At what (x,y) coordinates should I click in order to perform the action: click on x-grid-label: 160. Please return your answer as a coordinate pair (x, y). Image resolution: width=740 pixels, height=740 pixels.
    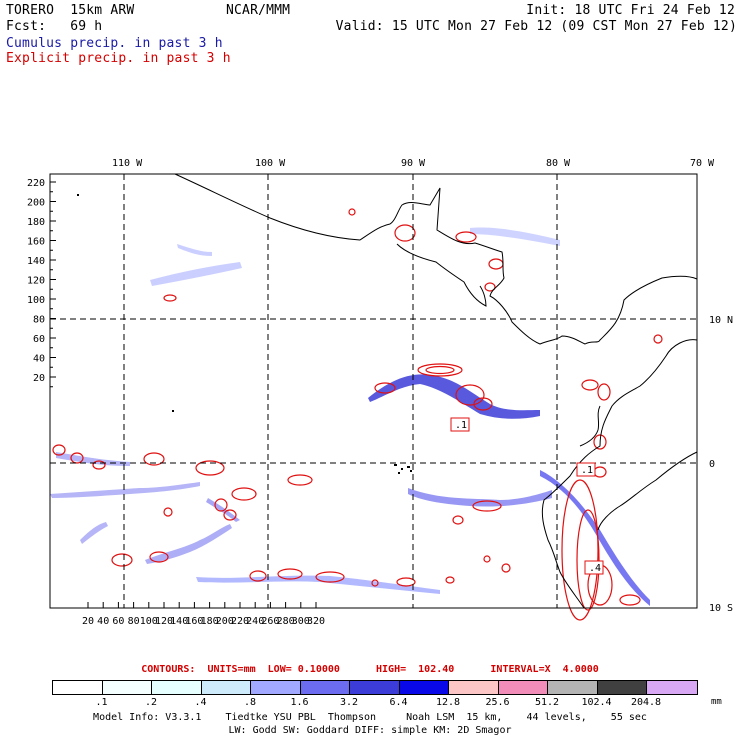
    Looking at the image, I should click on (194, 621).